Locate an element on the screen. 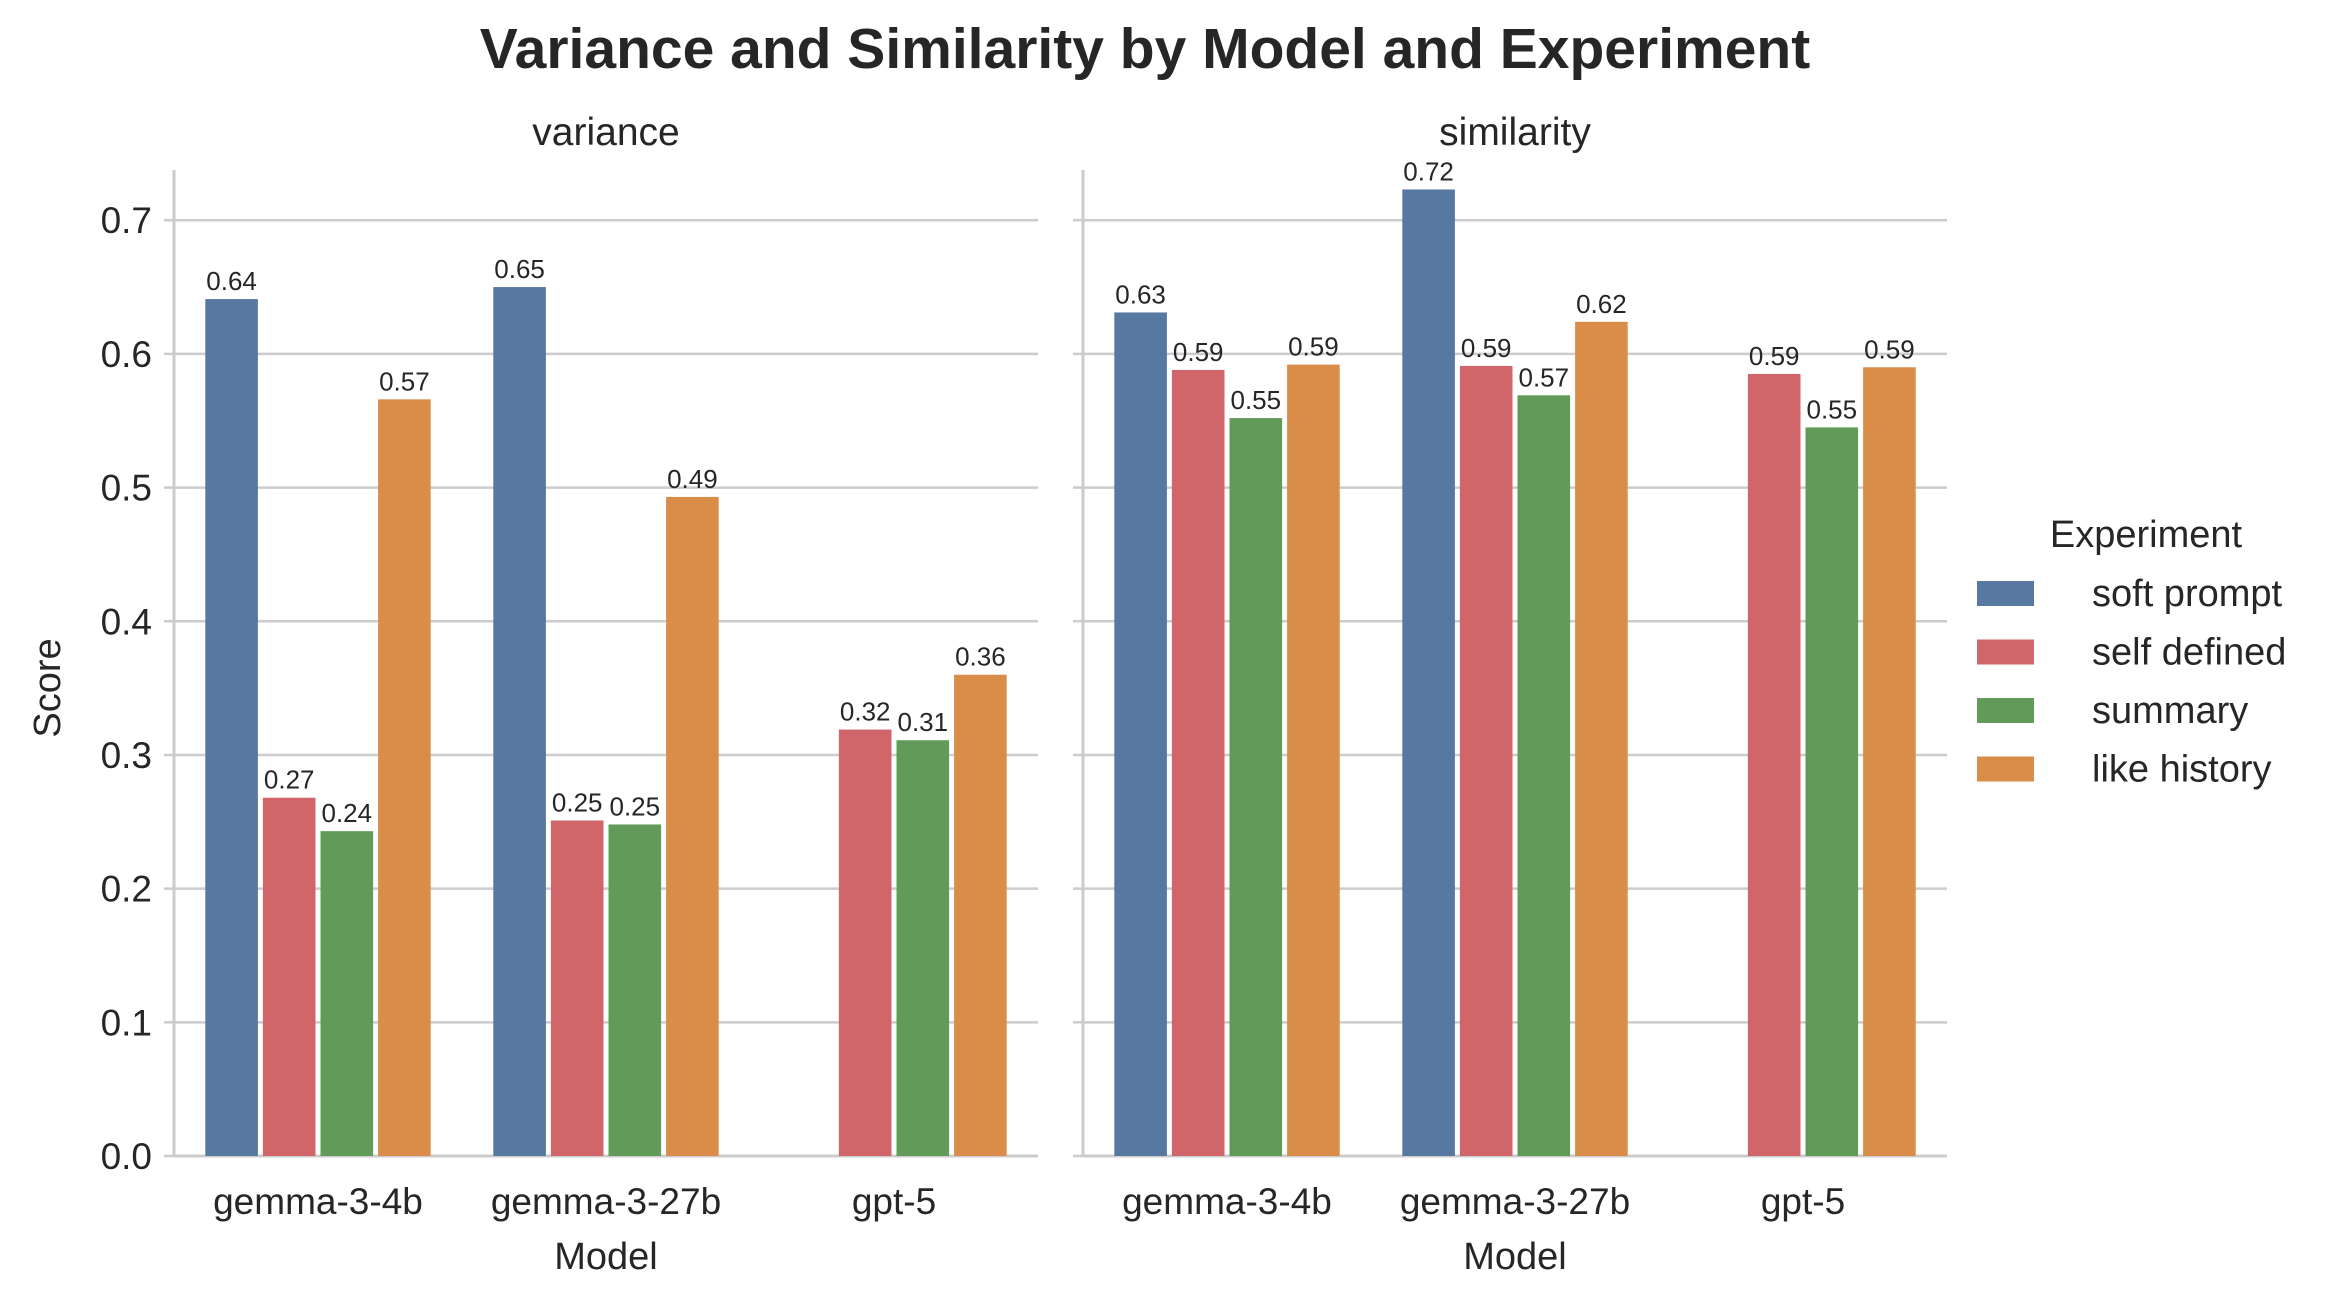  legend-title: Experiment is located at coordinates (2146, 535).